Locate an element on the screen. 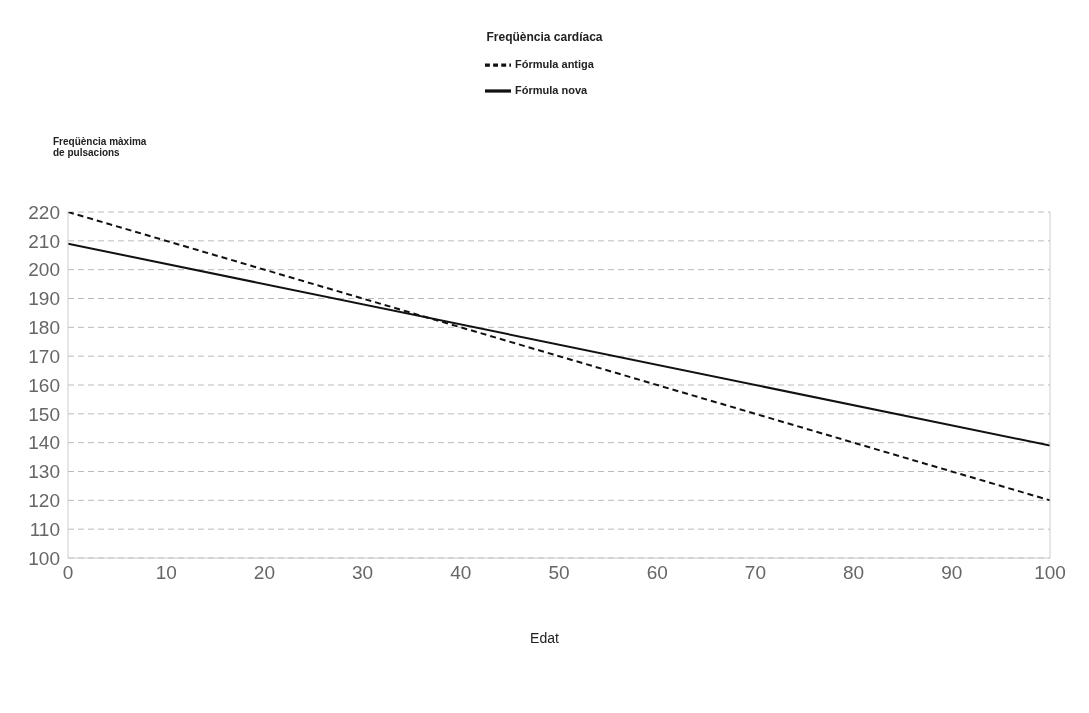 The image size is (1089, 713). y-tick-label: 120 is located at coordinates (44, 501).